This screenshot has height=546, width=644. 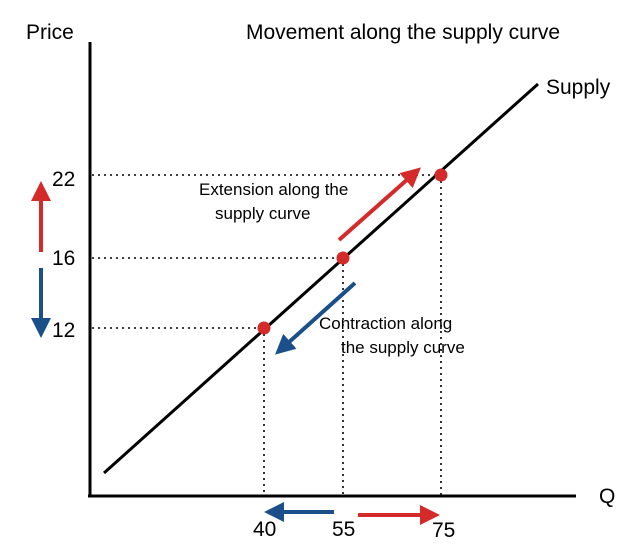 I want to click on diagram-title: Movement along the supply curve, so click(x=403, y=32).